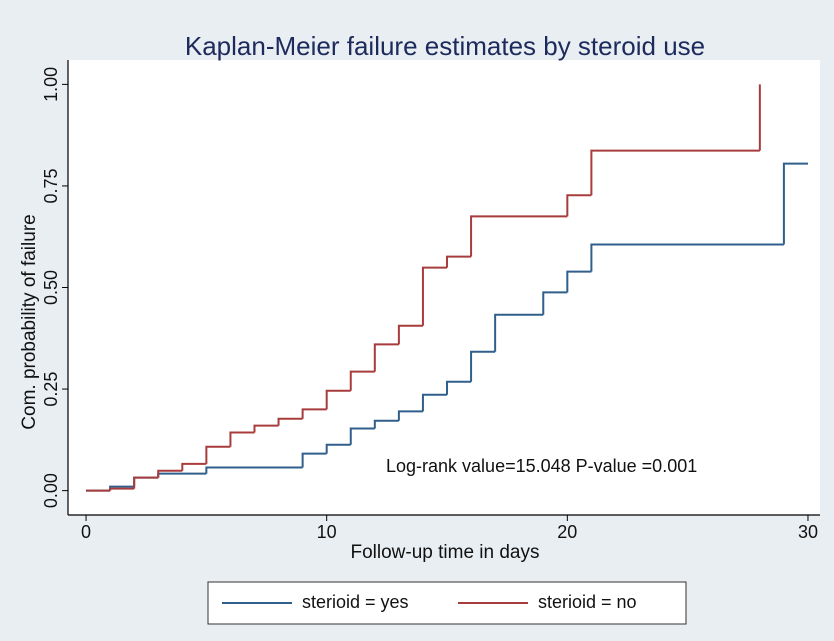 The height and width of the screenshot is (641, 834). What do you see at coordinates (444, 552) in the screenshot?
I see `x-axis-label: Follow-up time in days` at bounding box center [444, 552].